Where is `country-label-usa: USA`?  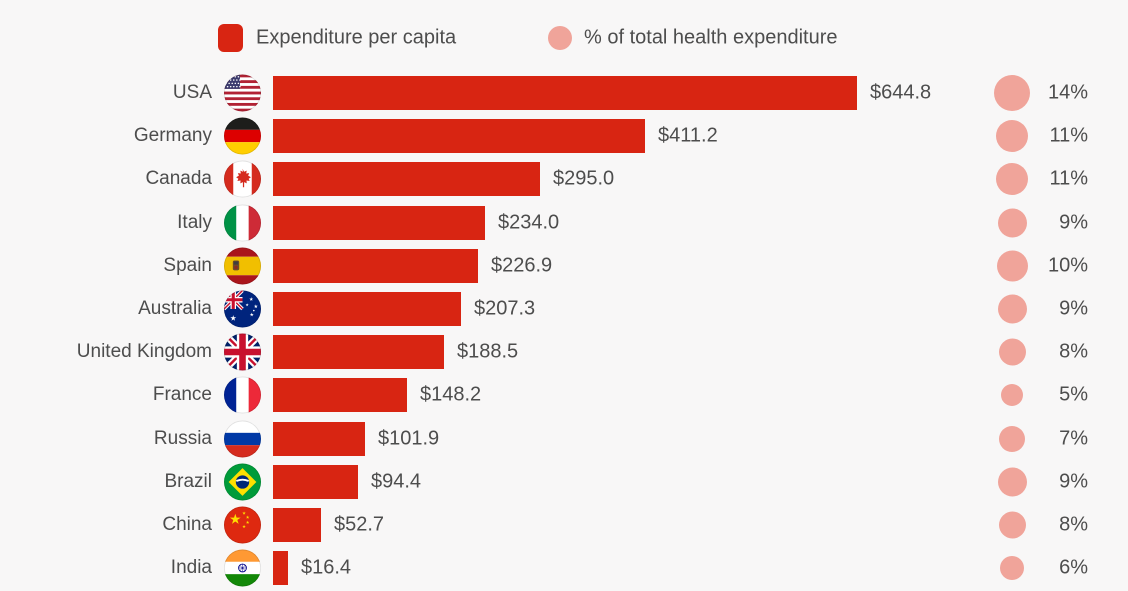 country-label-usa: USA is located at coordinates (192, 92).